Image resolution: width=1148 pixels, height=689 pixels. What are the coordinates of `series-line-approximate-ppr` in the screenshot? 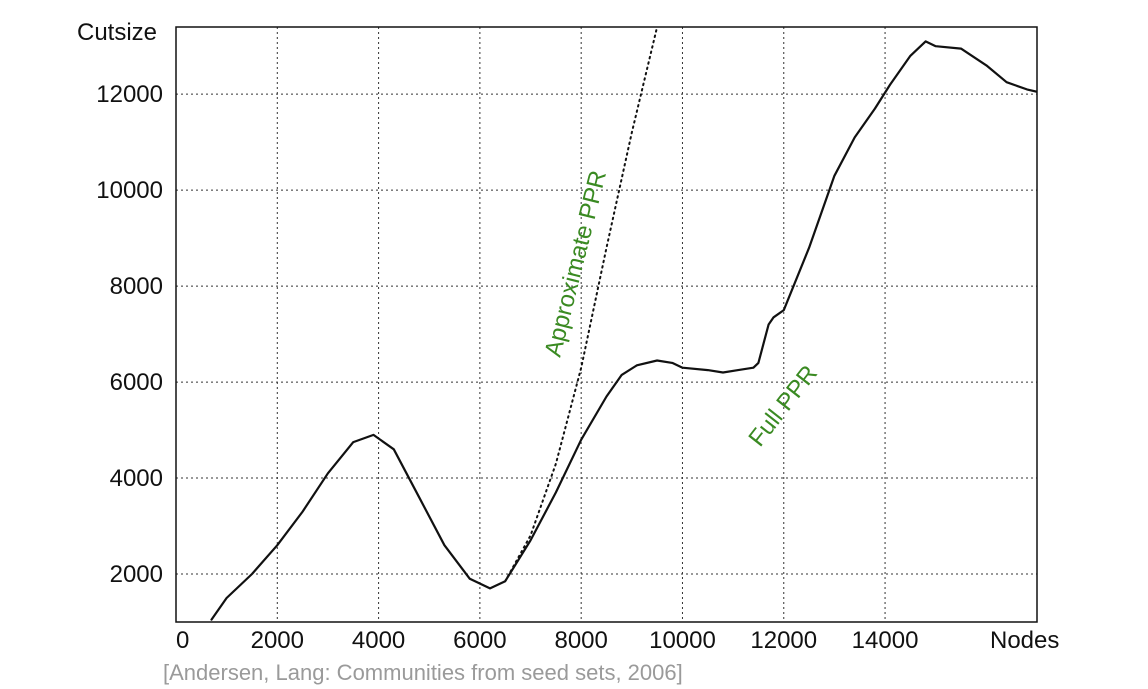 It's located at (581, 305).